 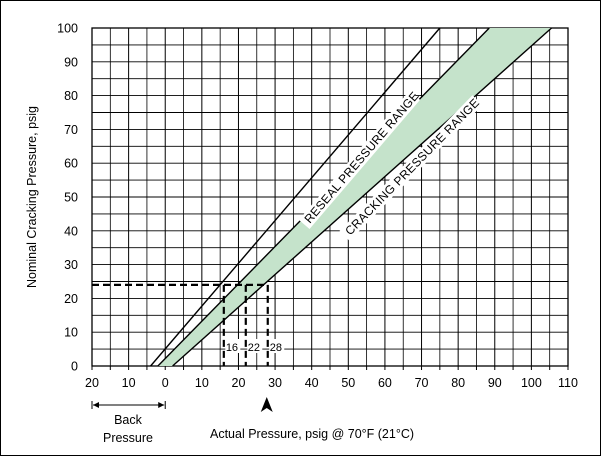 I want to click on x-tick-label: 110, so click(x=568, y=383).